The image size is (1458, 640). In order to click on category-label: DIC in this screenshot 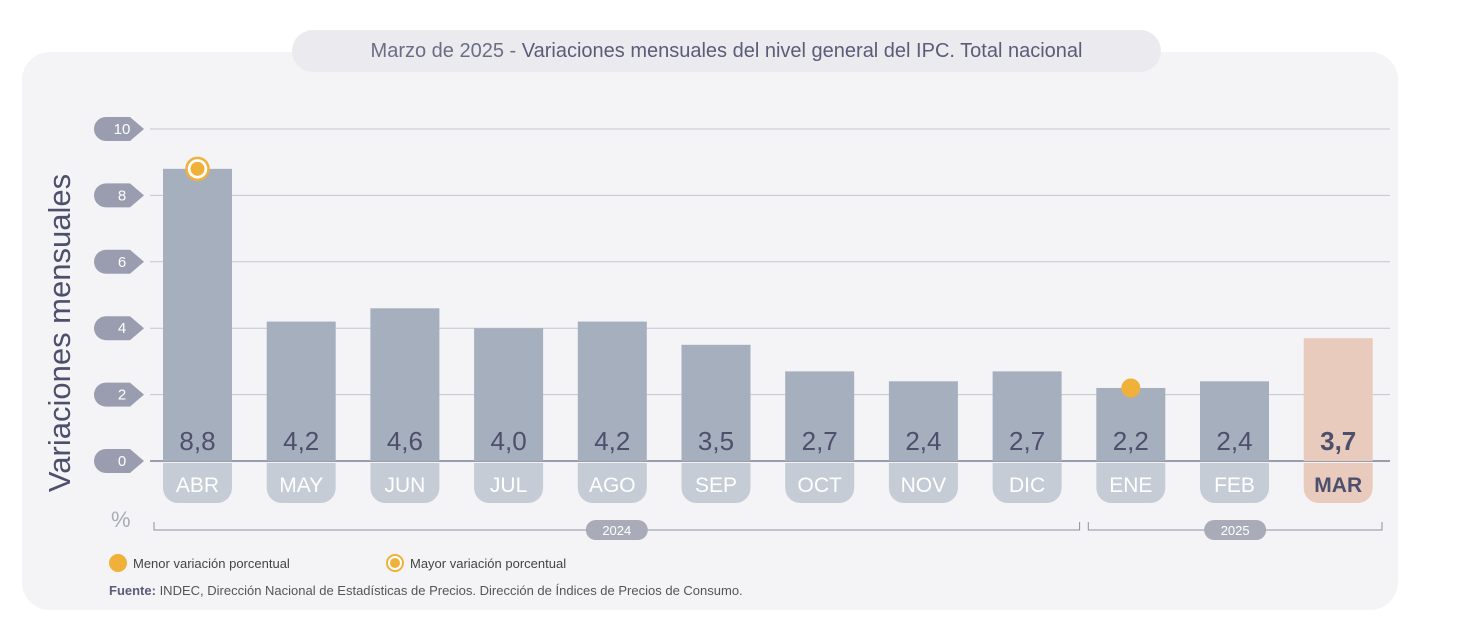, I will do `click(1027, 485)`.